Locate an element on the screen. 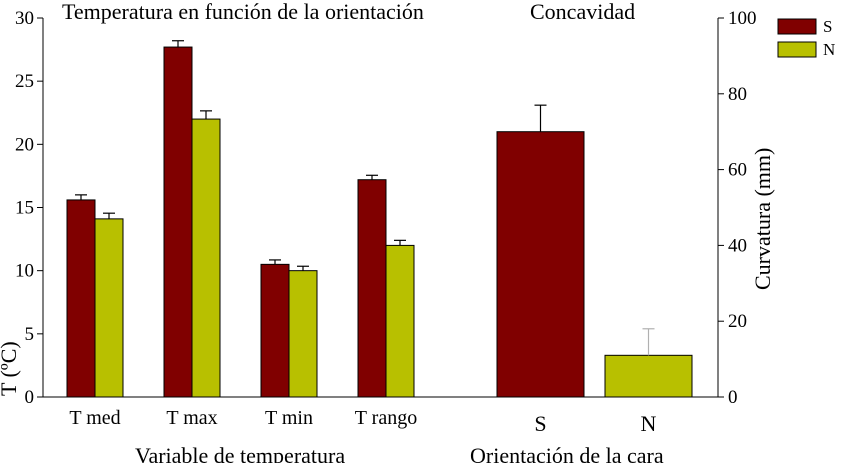 Image resolution: width=843 pixels, height=468 pixels. left-x-tick-label: T max is located at coordinates (191, 418).